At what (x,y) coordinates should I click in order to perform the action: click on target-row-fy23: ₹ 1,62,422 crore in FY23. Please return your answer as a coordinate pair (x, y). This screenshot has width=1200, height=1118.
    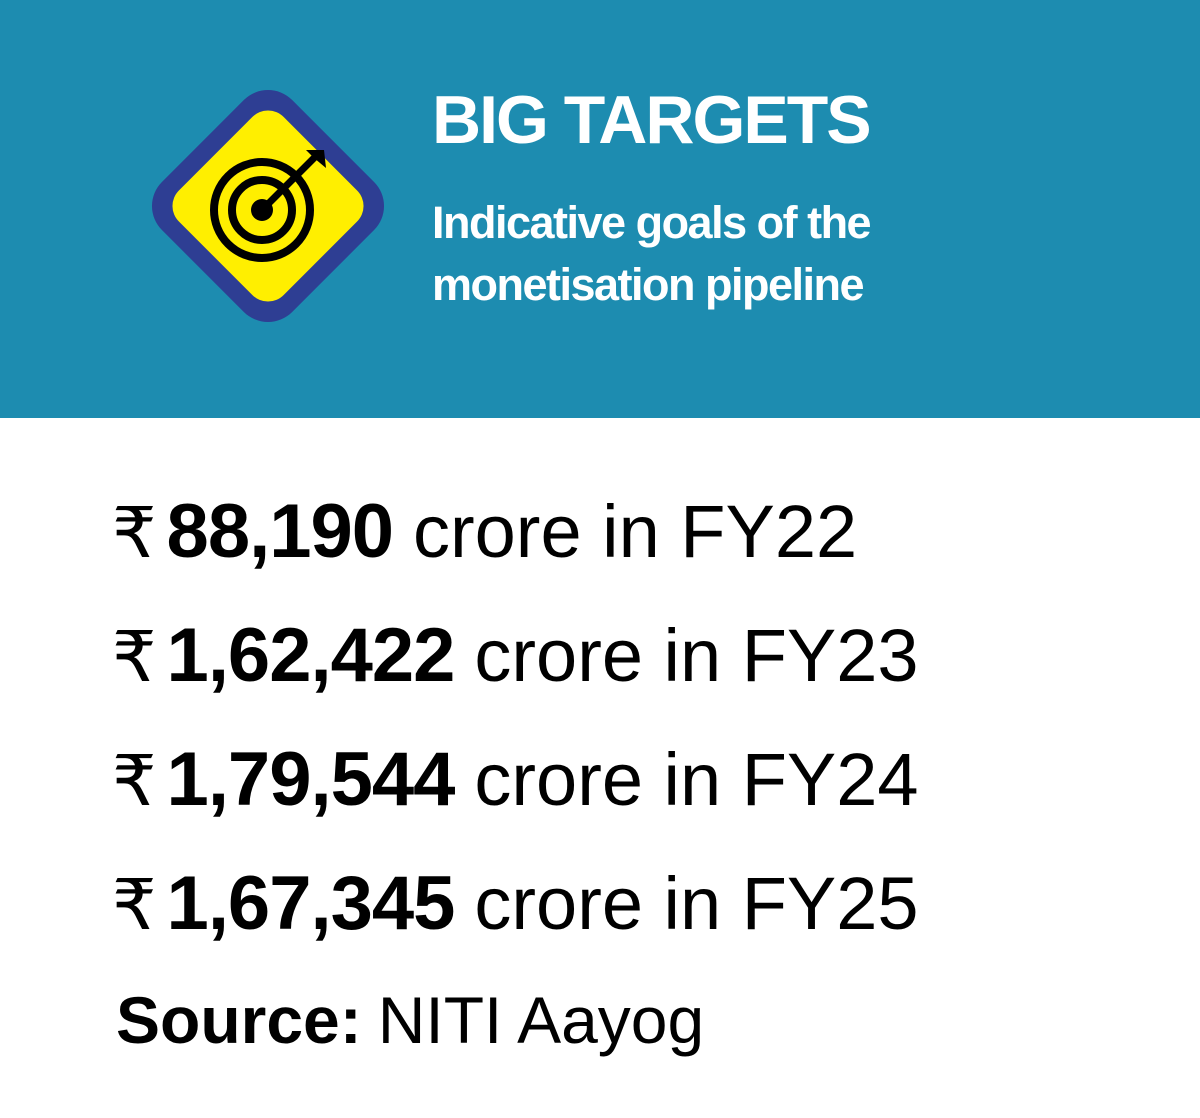
    Looking at the image, I should click on (642, 656).